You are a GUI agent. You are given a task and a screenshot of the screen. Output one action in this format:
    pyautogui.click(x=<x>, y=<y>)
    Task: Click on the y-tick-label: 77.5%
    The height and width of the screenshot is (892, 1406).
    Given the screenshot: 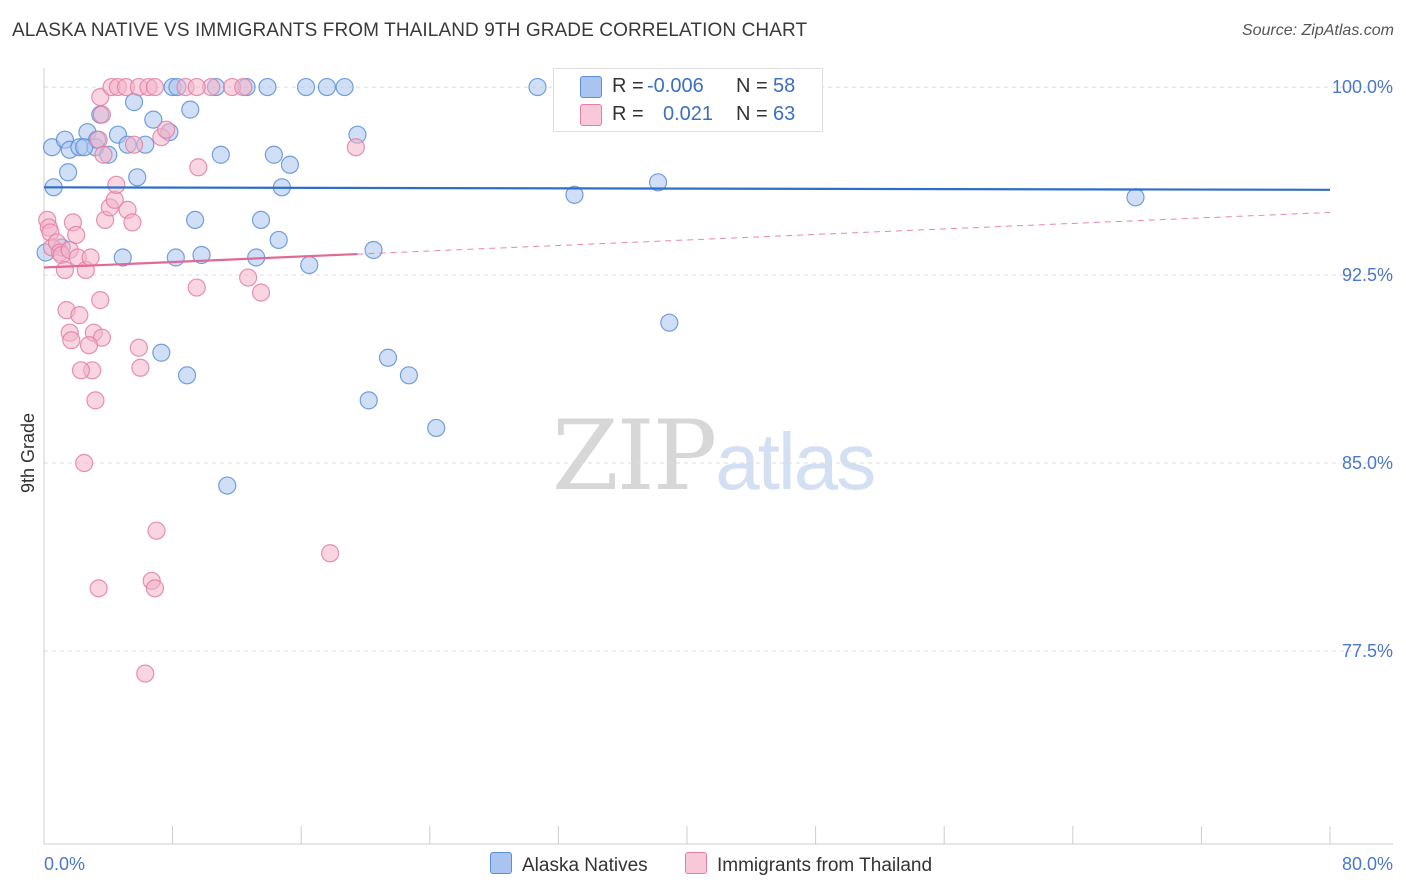 What is the action you would take?
    pyautogui.click(x=1367, y=651)
    